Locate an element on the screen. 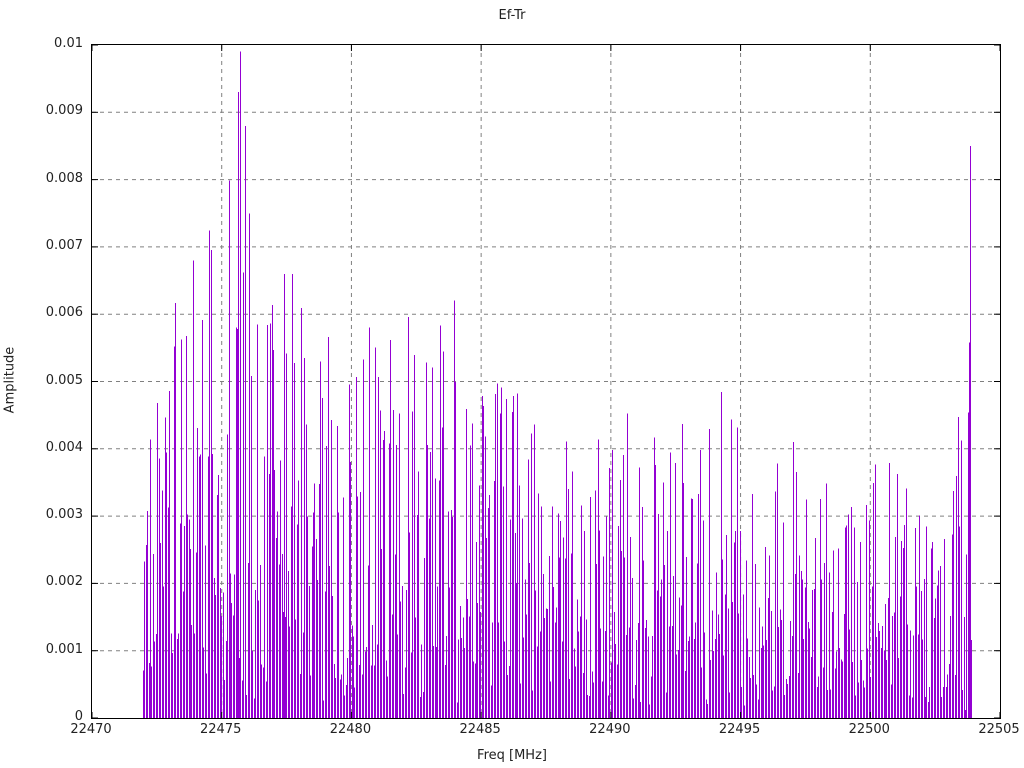 Image resolution: width=1024 pixels, height=768 pixels. y-tick-label: 0.003 is located at coordinates (64, 515).